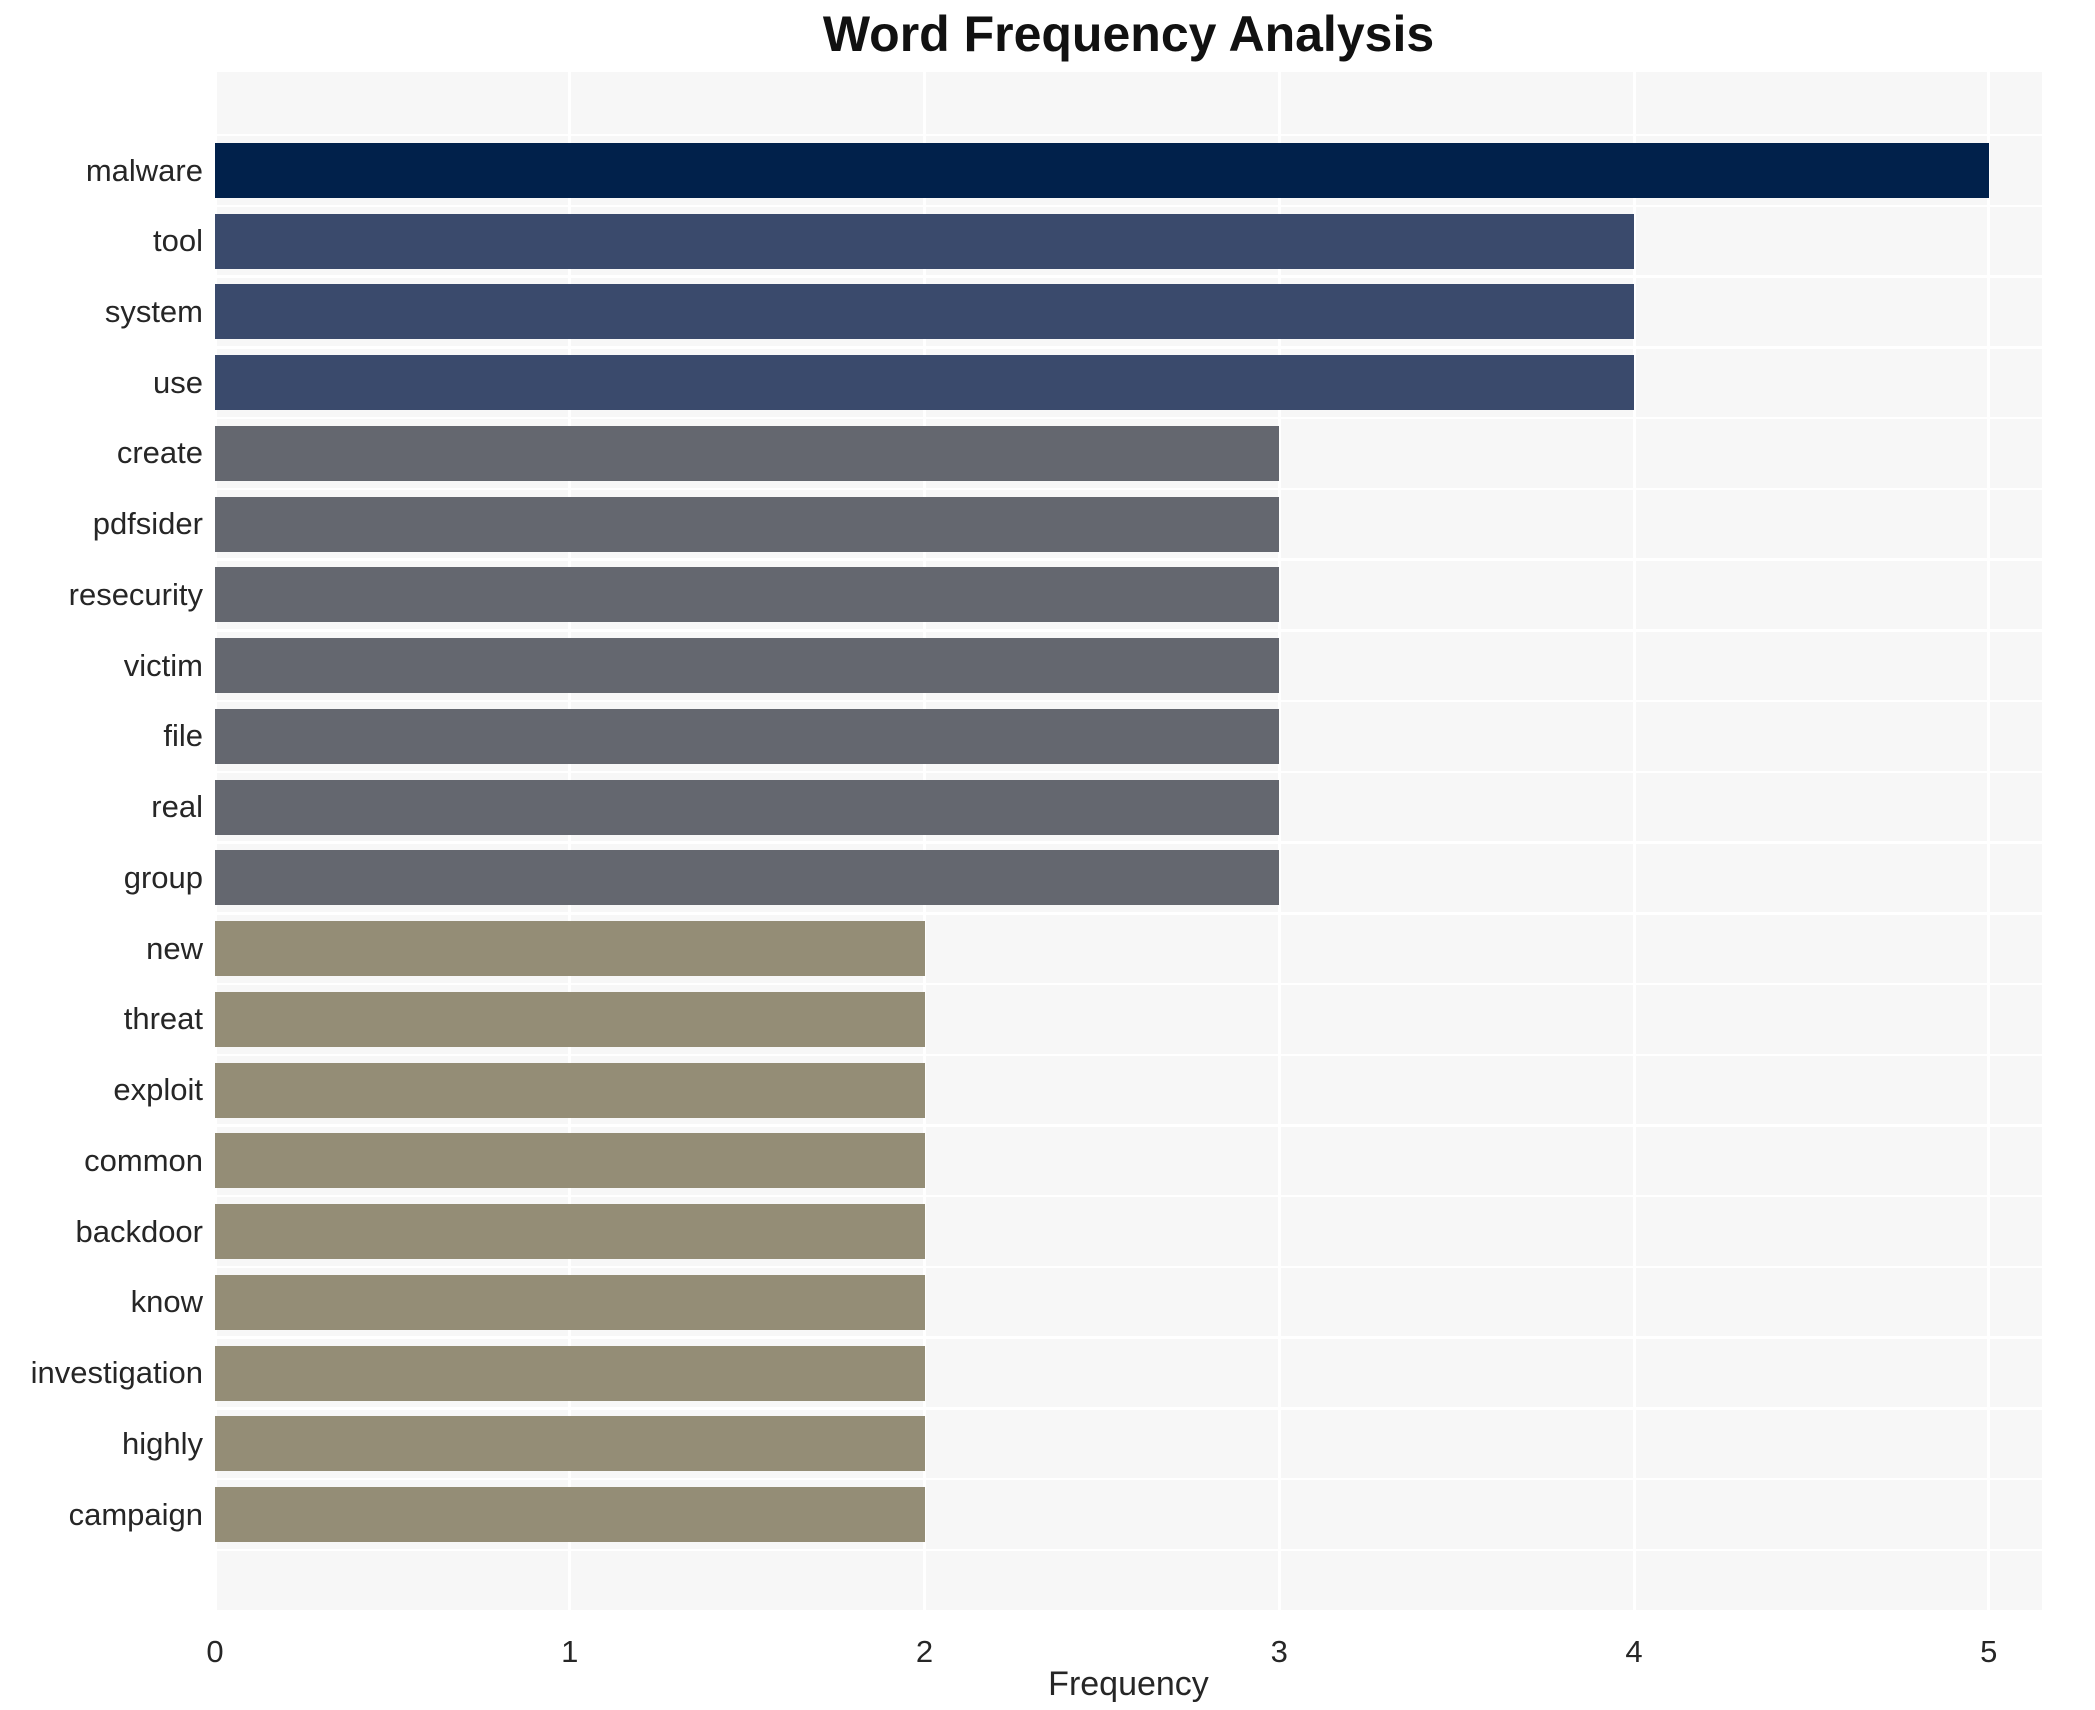 Image resolution: width=2095 pixels, height=1710 pixels. What do you see at coordinates (166, 1302) in the screenshot?
I see `y-label-know: know` at bounding box center [166, 1302].